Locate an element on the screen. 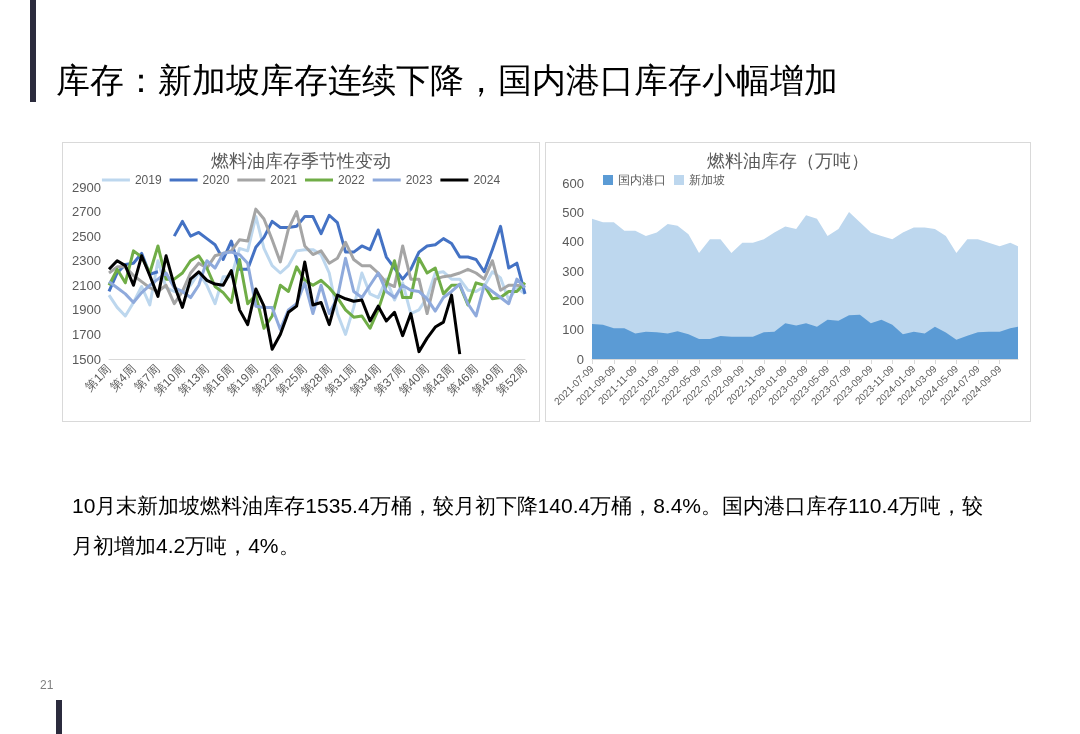  legend-label: 2019 is located at coordinates (148, 180).